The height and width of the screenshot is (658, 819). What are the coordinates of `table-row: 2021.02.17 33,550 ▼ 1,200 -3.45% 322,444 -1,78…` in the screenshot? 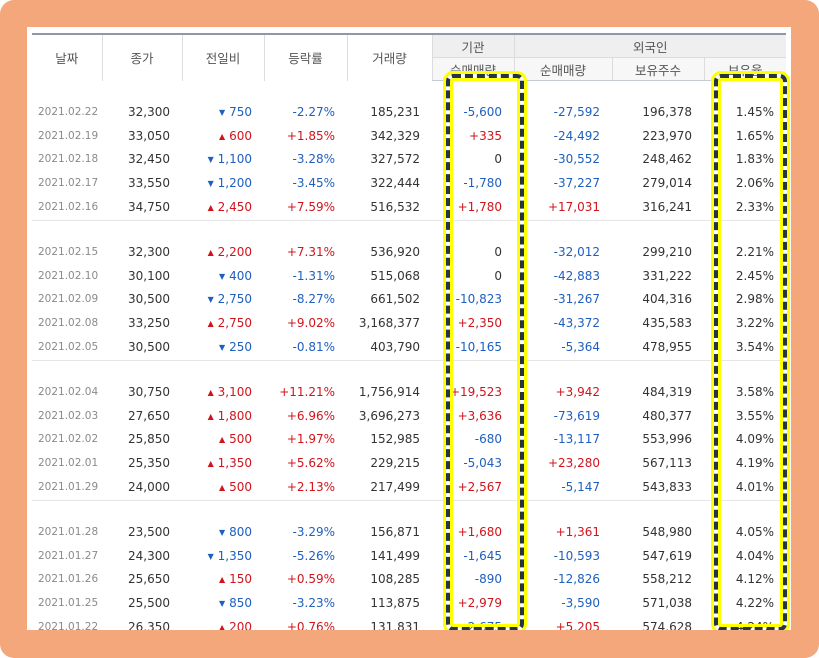 It's located at (409, 183).